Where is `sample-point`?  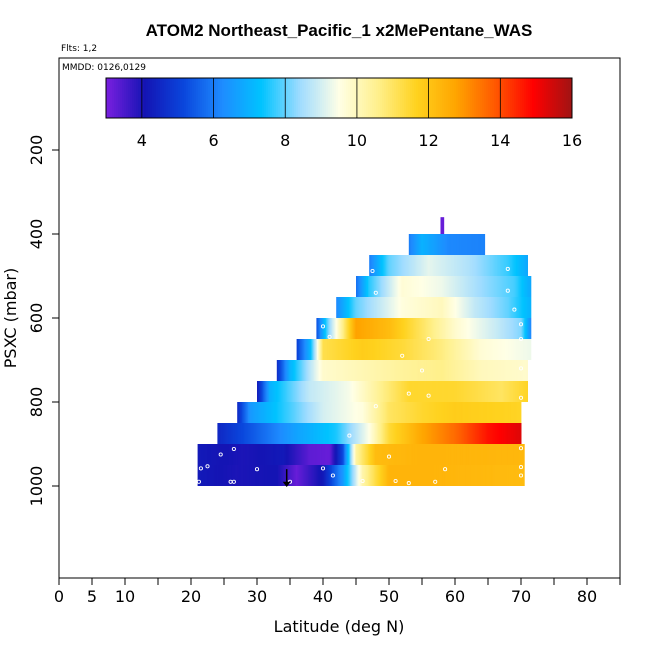 sample-point is located at coordinates (507, 268).